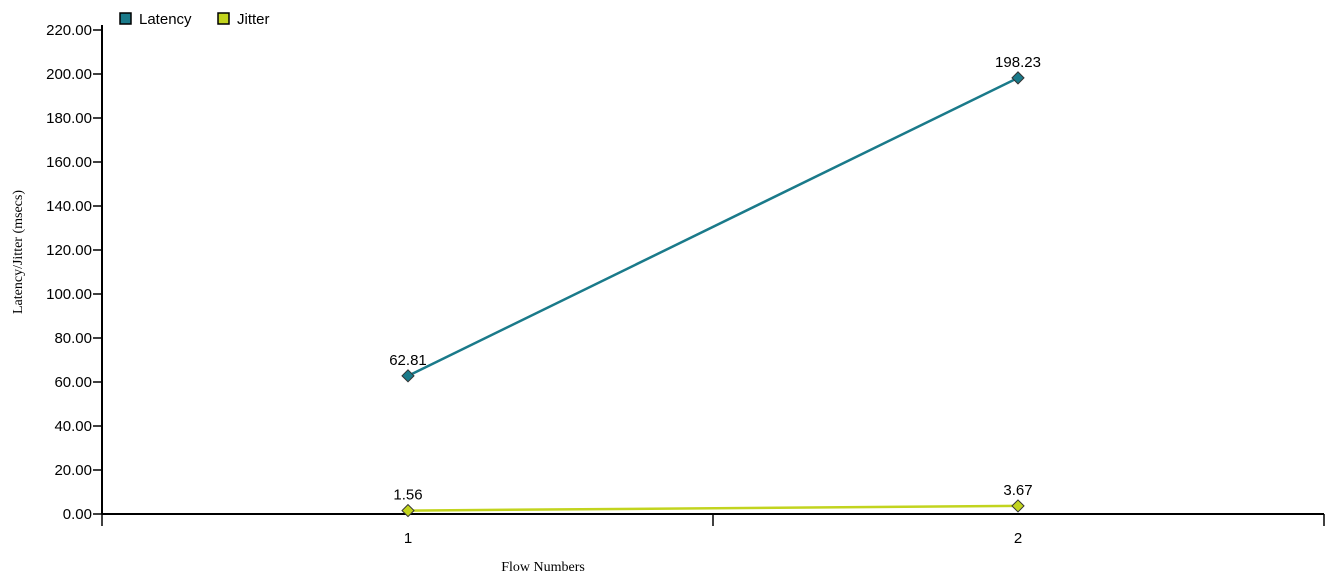 The height and width of the screenshot is (579, 1333). What do you see at coordinates (69, 74) in the screenshot?
I see `y-tick-label: 200.00` at bounding box center [69, 74].